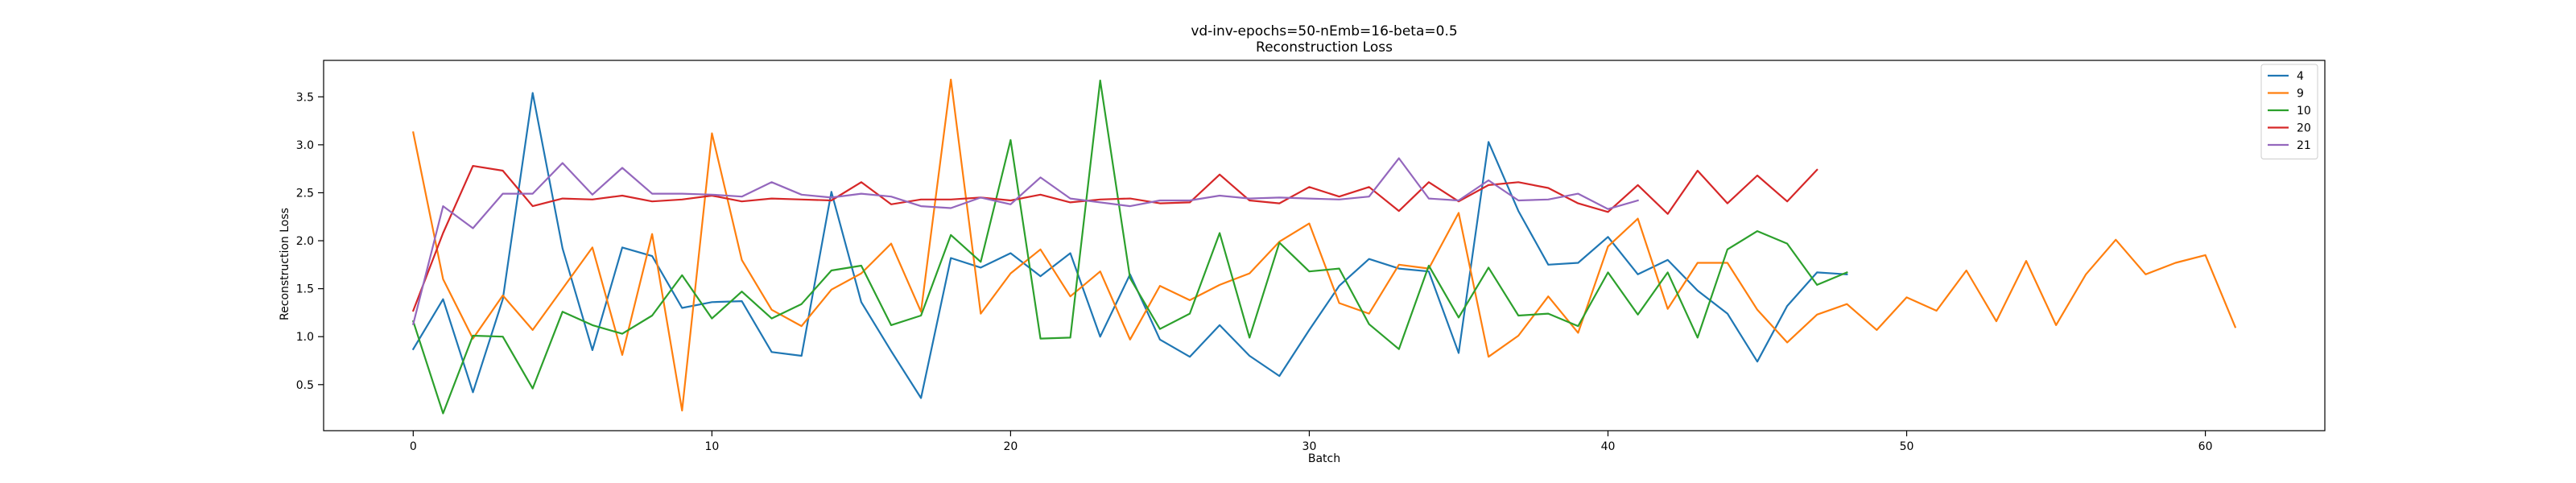 This screenshot has width=2576, height=483. Describe the element at coordinates (305, 289) in the screenshot. I see `y-tick-label: 1.5` at that location.